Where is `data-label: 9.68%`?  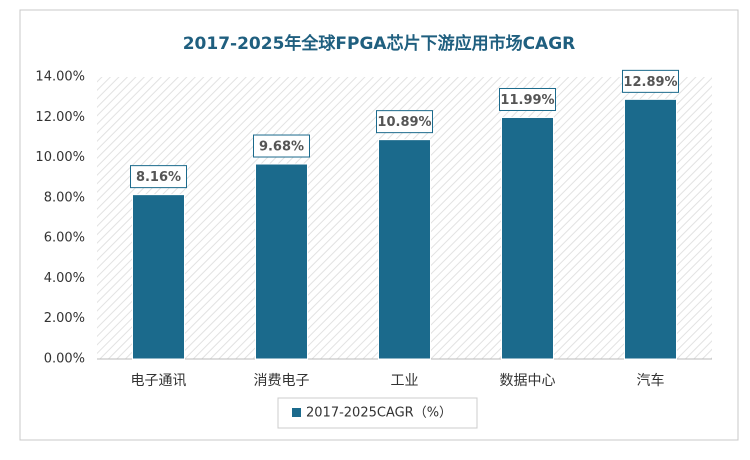
data-label: 9.68% is located at coordinates (281, 147).